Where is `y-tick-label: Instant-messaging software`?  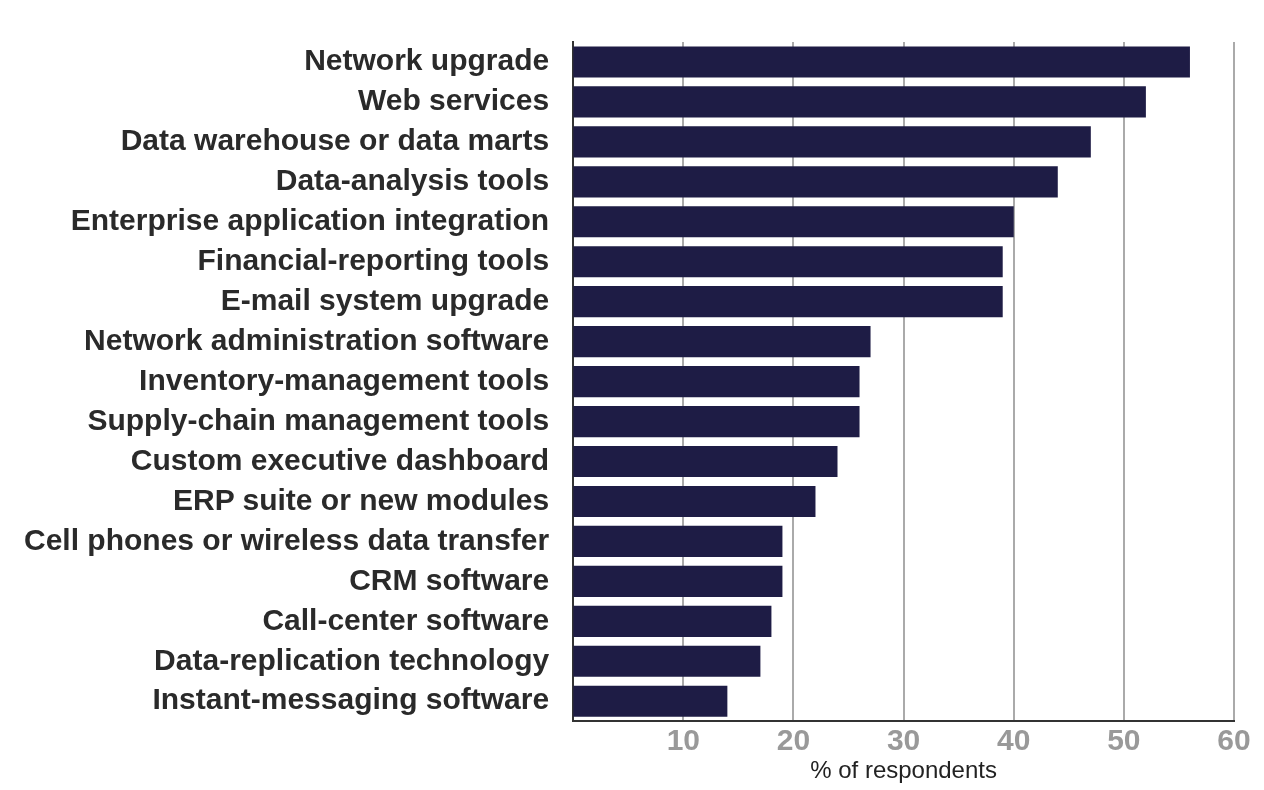
y-tick-label: Instant-messaging software is located at coordinates (351, 699).